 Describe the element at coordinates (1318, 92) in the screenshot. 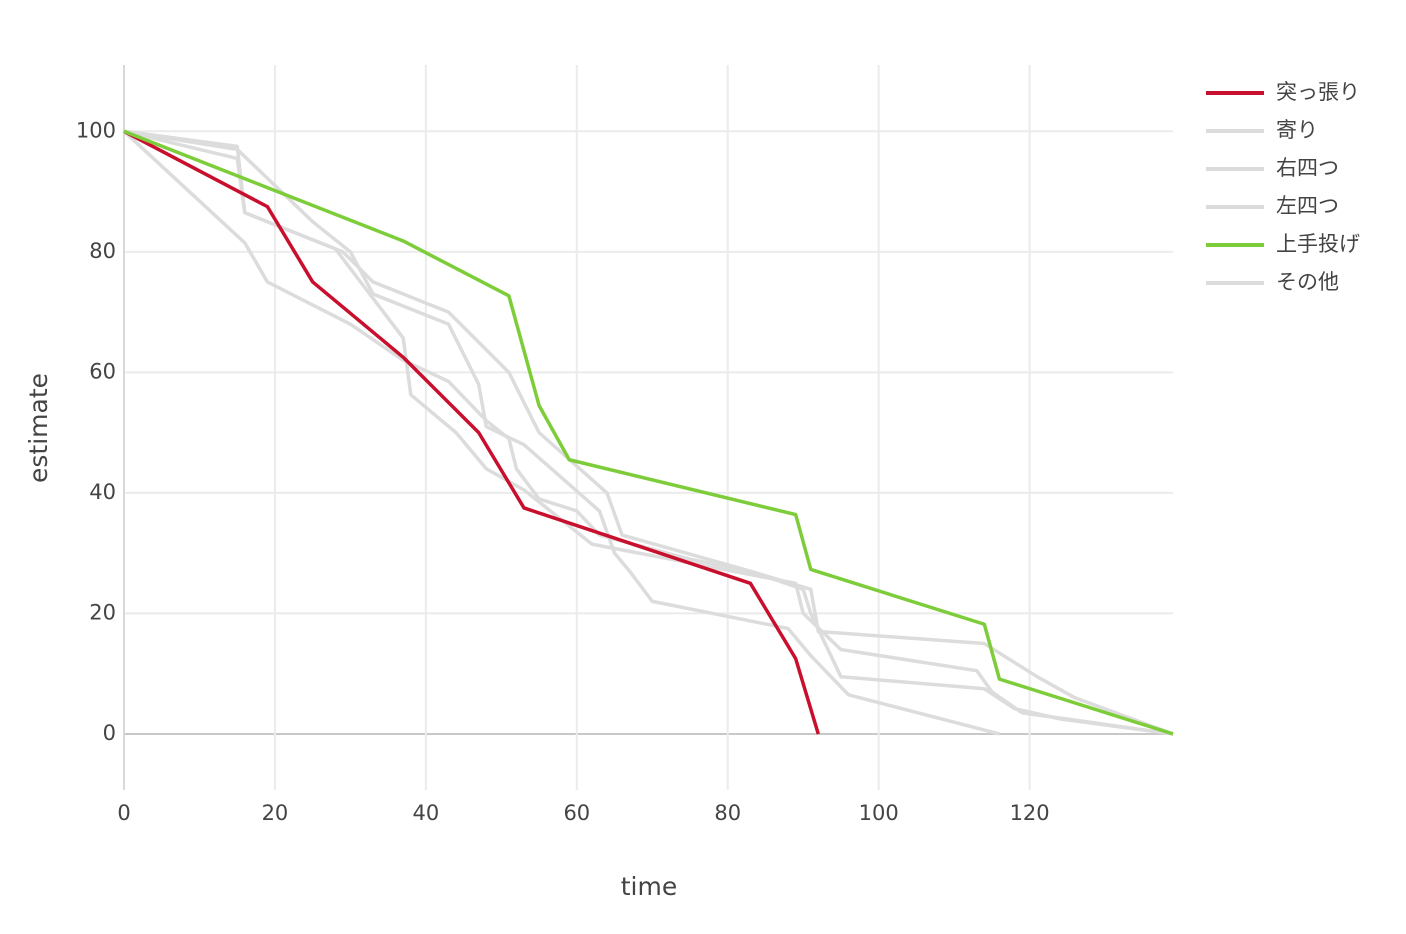

I see `legend-label: 突っ張り` at that location.